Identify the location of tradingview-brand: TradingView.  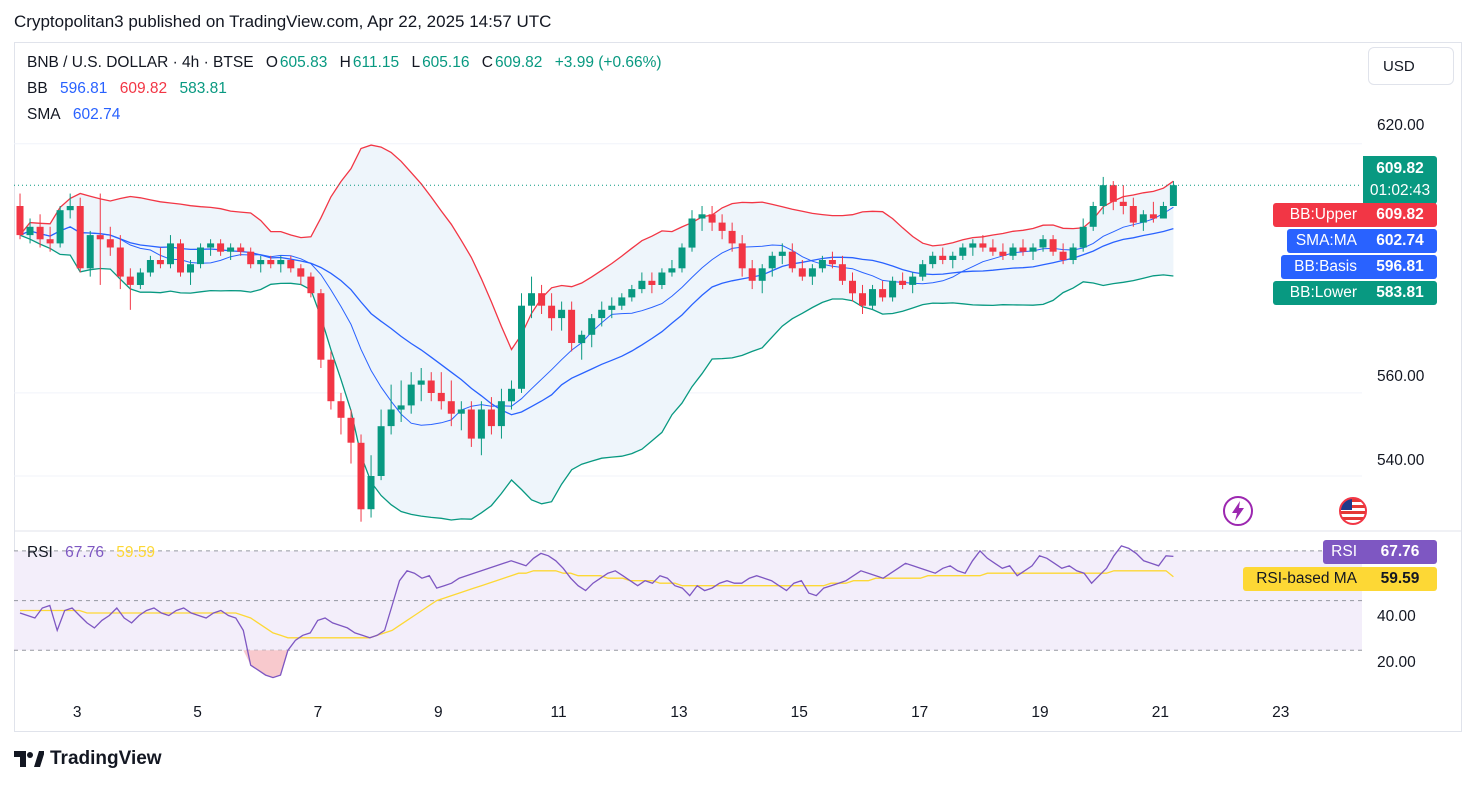
(88, 759).